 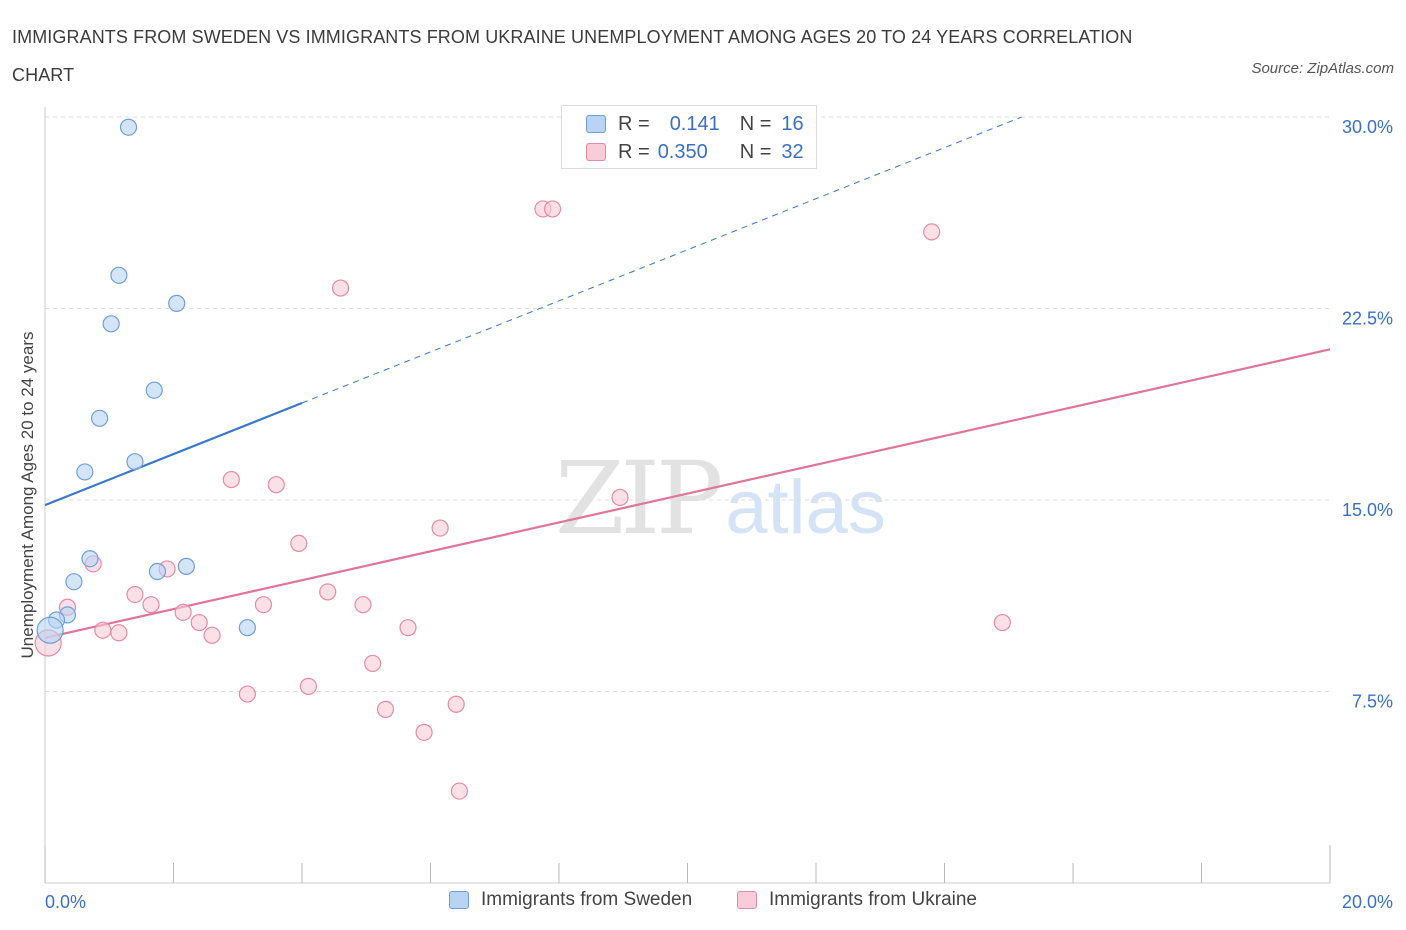 I want to click on ukraine-n-label: N =, so click(x=755, y=151).